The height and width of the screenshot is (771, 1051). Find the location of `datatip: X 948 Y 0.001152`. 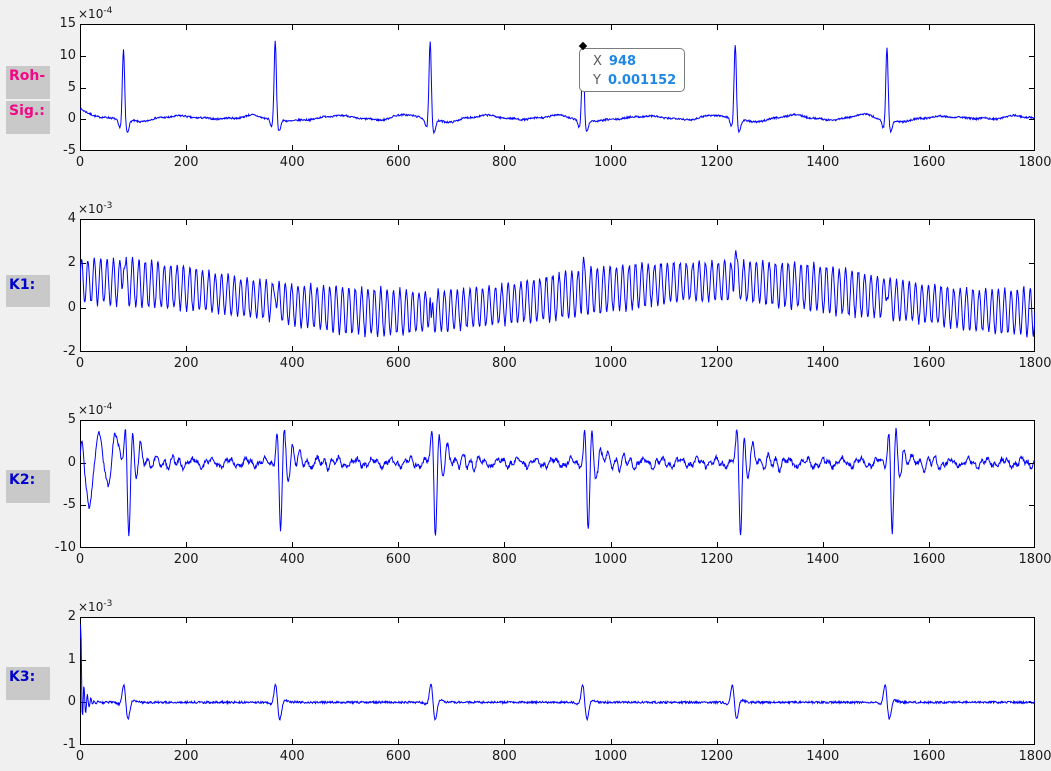

datatip: X 948 Y 0.001152 is located at coordinates (632, 70).